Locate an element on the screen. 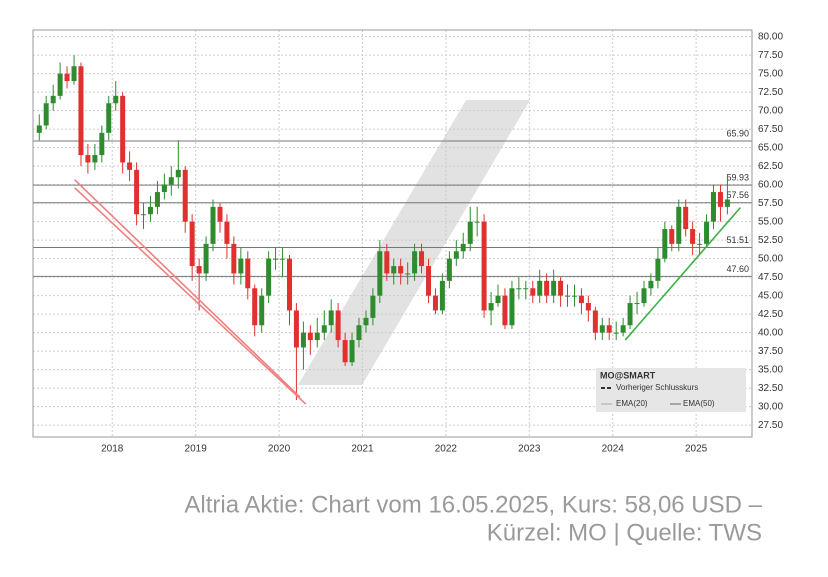  y-tick-label: 55.00 is located at coordinates (770, 221).